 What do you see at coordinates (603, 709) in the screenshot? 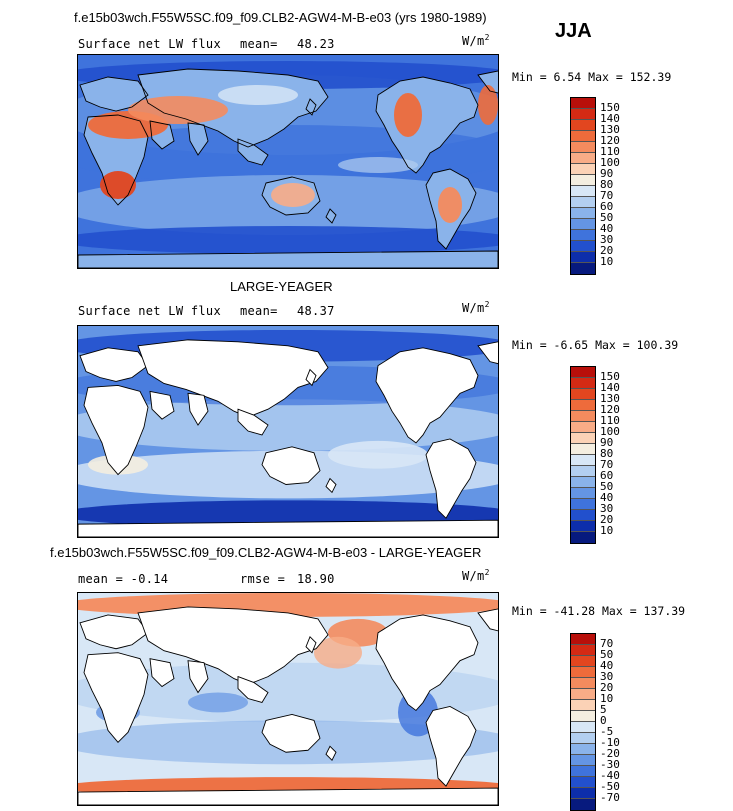
I see `colorbar-tick-label: 5` at bounding box center [603, 709].